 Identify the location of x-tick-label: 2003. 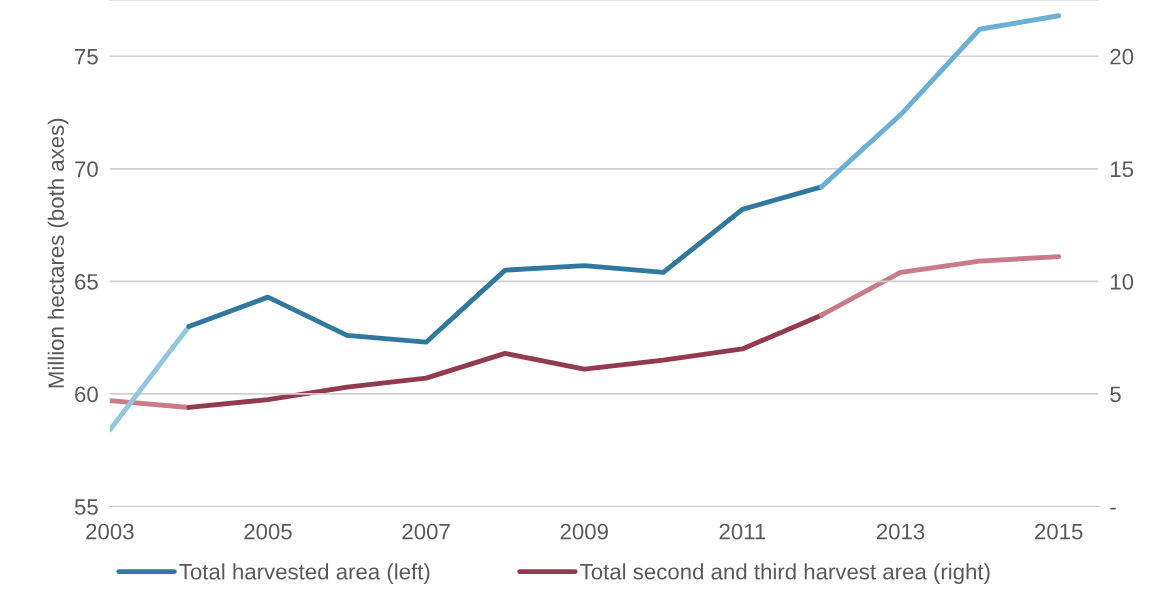
(110, 531).